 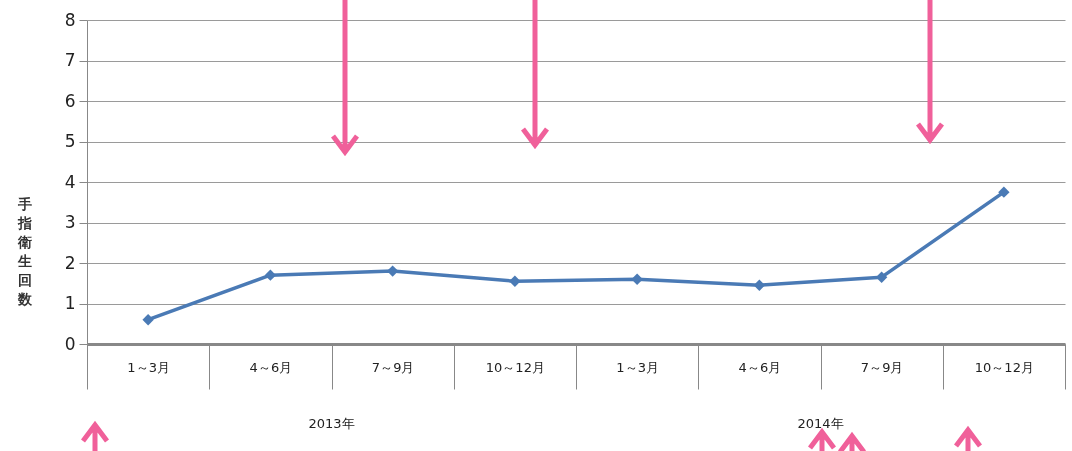 I want to click on y-tick-label: 5, so click(x=70, y=141).